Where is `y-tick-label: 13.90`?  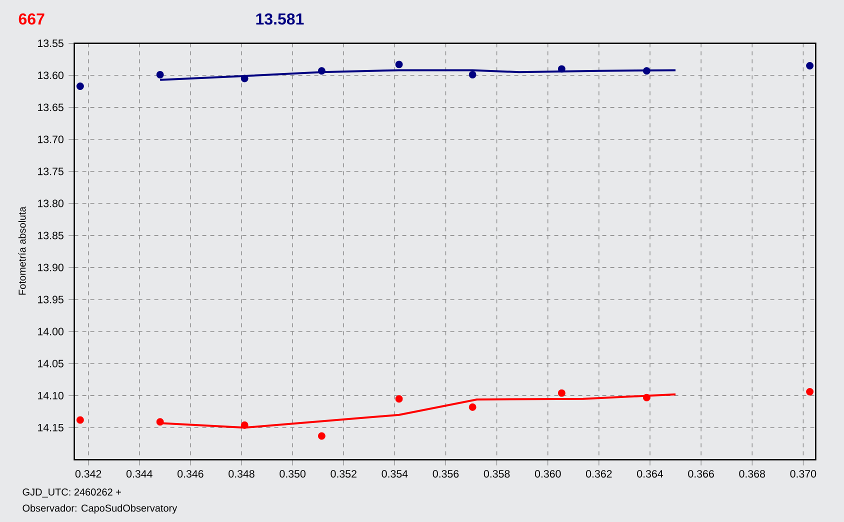 y-tick-label: 13.90 is located at coordinates (51, 268).